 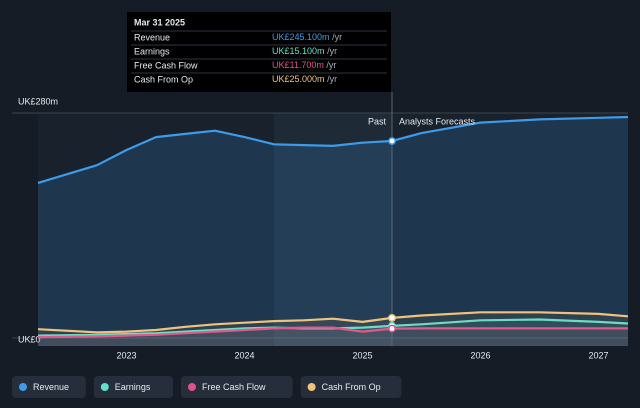 What do you see at coordinates (598, 355) in the screenshot?
I see `x-tick-label: 2027` at bounding box center [598, 355].